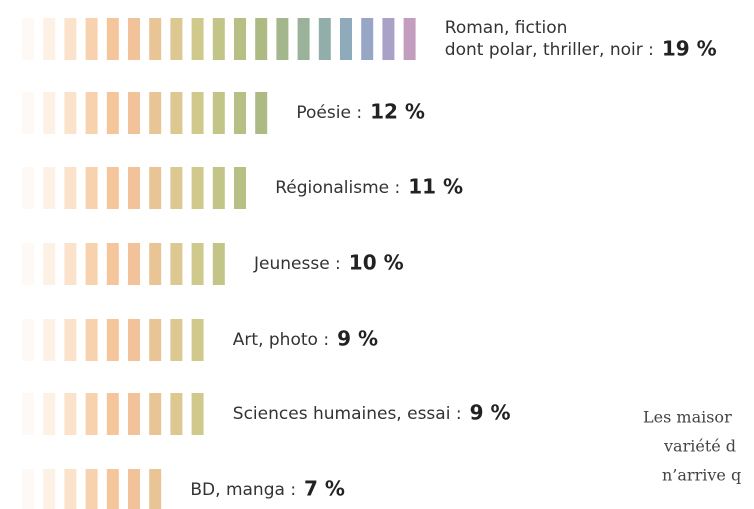  Describe the element at coordinates (701, 475) in the screenshot. I see `annotation: n’arrive q` at that location.